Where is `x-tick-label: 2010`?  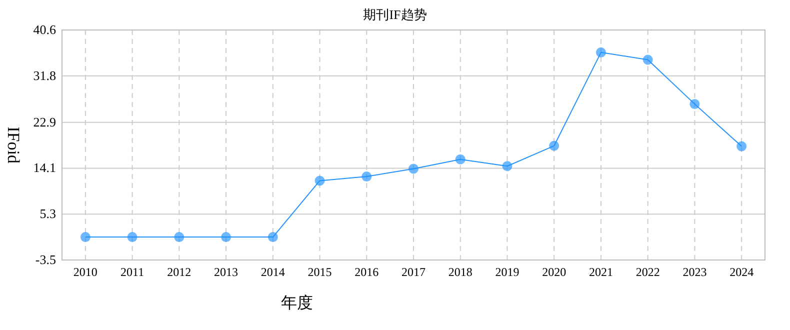 x-tick-label: 2010 is located at coordinates (85, 272).